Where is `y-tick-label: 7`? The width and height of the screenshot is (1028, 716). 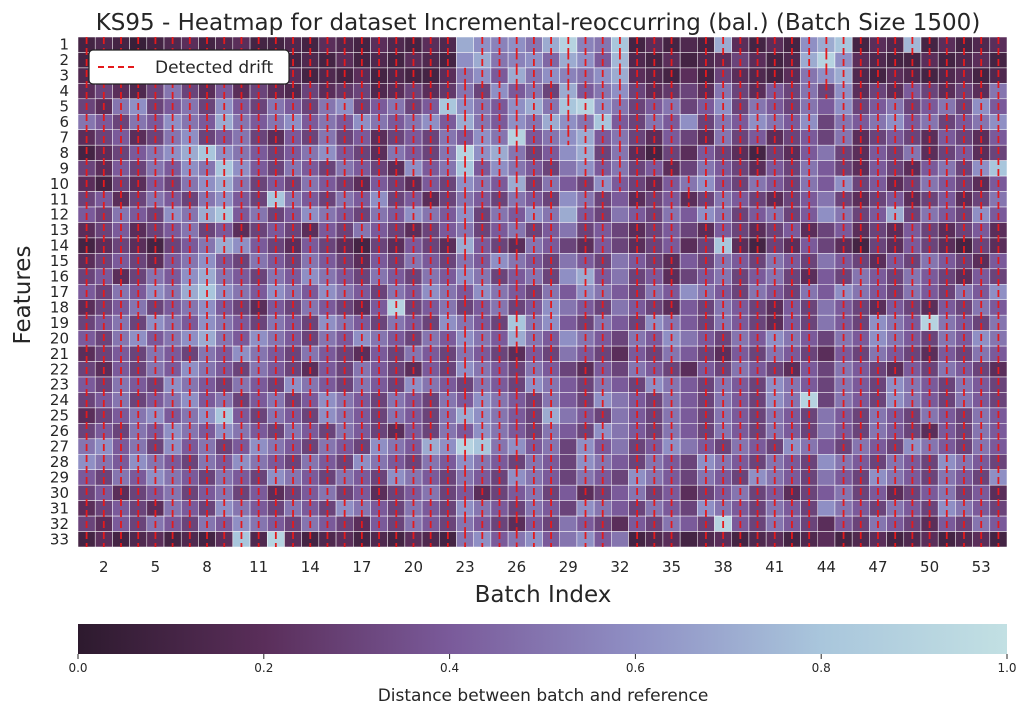 y-tick-label: 7 is located at coordinates (64, 137).